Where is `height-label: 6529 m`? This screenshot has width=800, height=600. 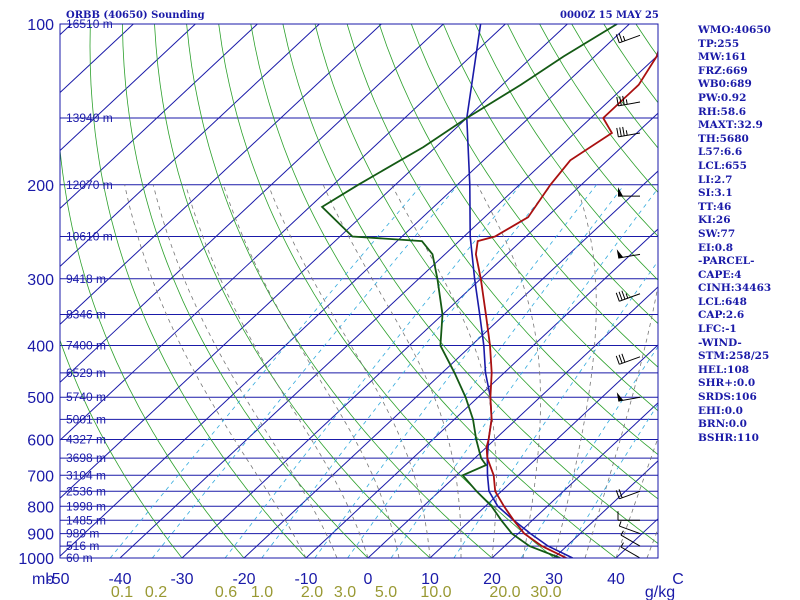
height-label: 6529 m is located at coordinates (86, 373).